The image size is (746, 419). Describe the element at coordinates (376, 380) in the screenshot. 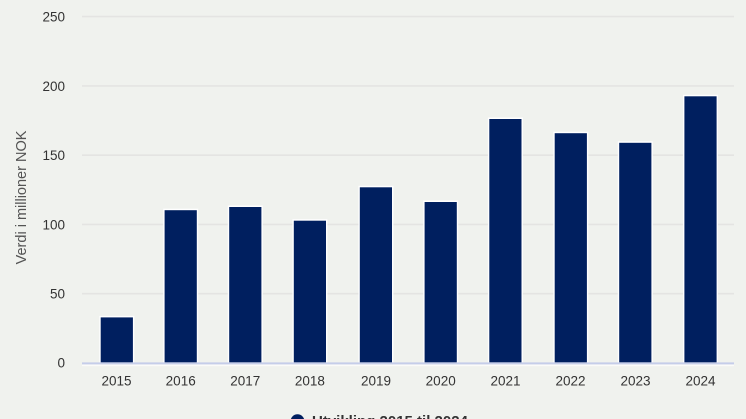

I see `svg-text: 2019` at that location.